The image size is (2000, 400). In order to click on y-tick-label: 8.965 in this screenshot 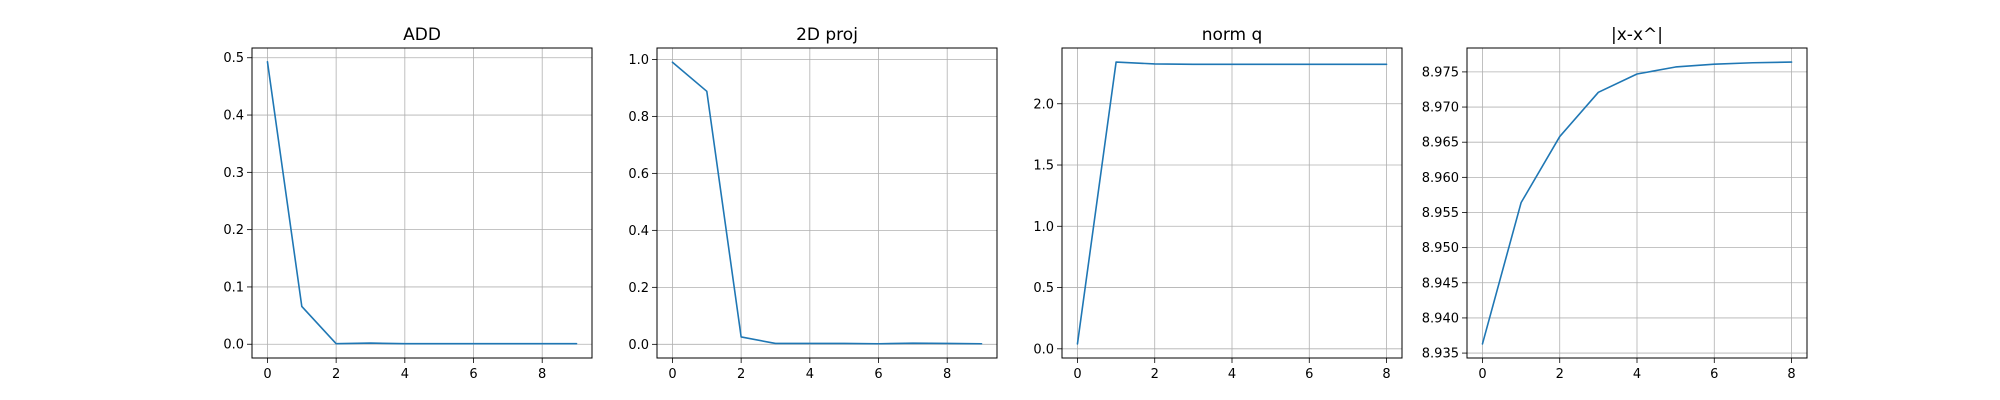, I will do `click(1440, 143)`.